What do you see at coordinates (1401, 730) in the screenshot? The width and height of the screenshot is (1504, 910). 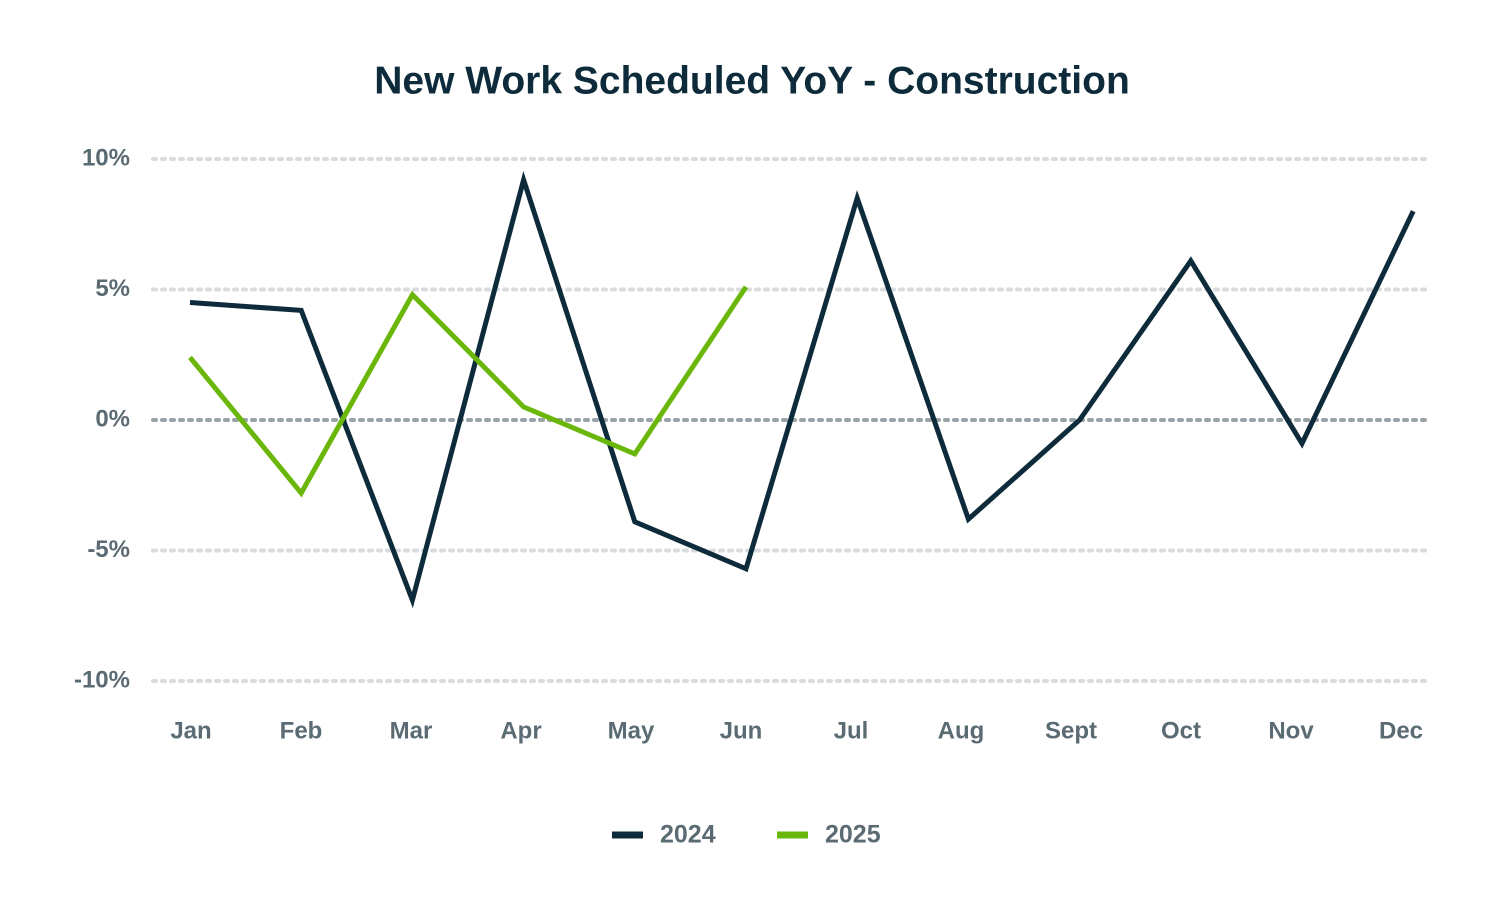 I see `x-tick-label: Dec` at bounding box center [1401, 730].